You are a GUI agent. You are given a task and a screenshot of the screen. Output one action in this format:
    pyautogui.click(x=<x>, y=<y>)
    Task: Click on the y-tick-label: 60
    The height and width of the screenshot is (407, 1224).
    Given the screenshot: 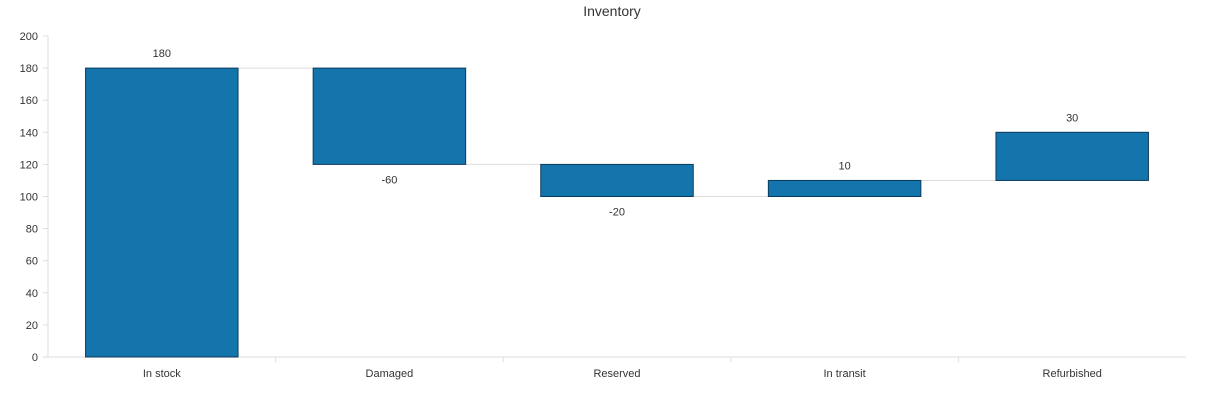 What is the action you would take?
    pyautogui.click(x=32, y=262)
    